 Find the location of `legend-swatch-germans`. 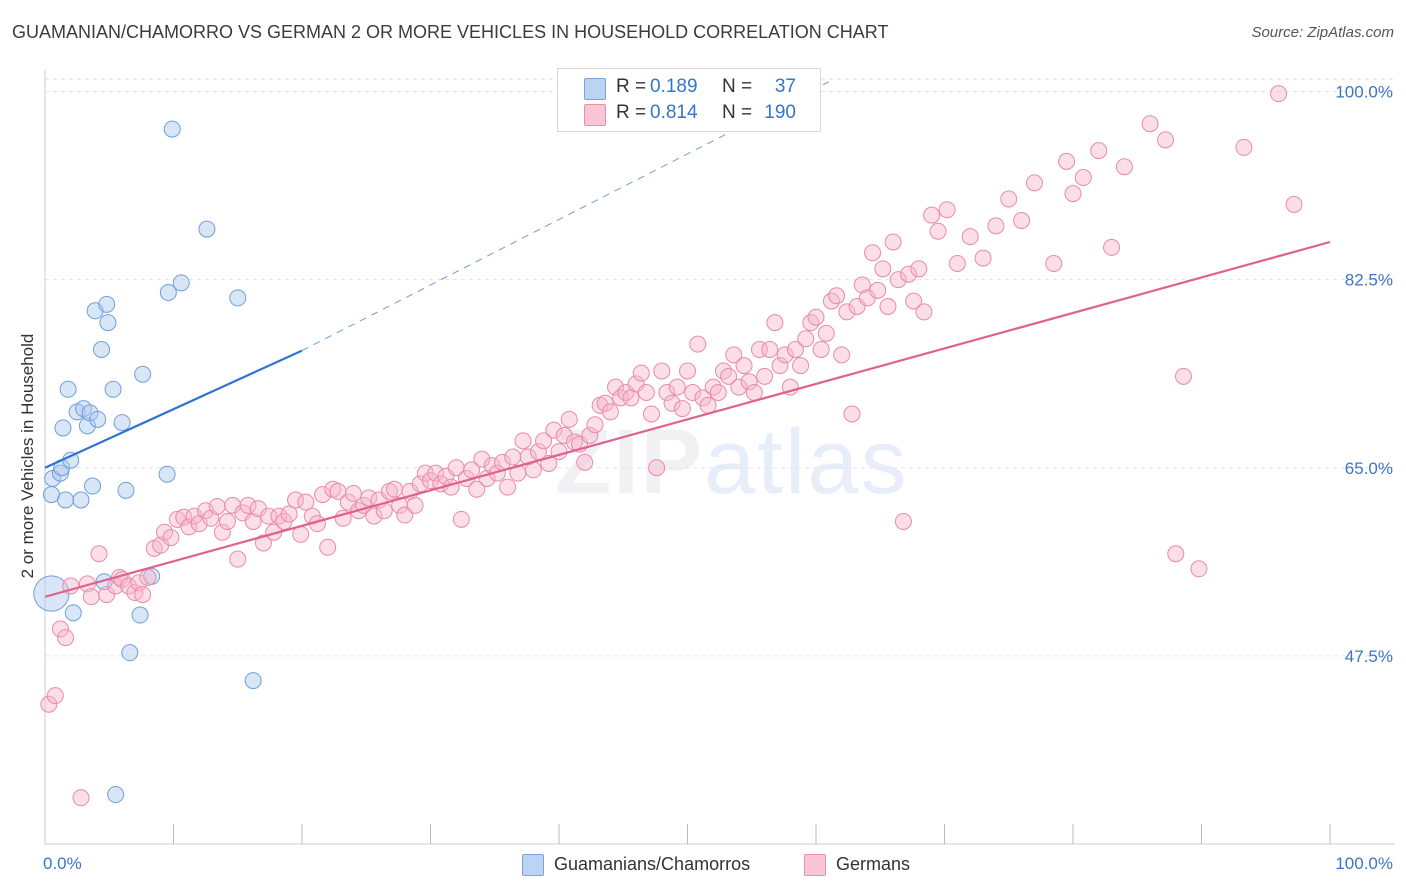

legend-swatch-germans is located at coordinates (595, 115).